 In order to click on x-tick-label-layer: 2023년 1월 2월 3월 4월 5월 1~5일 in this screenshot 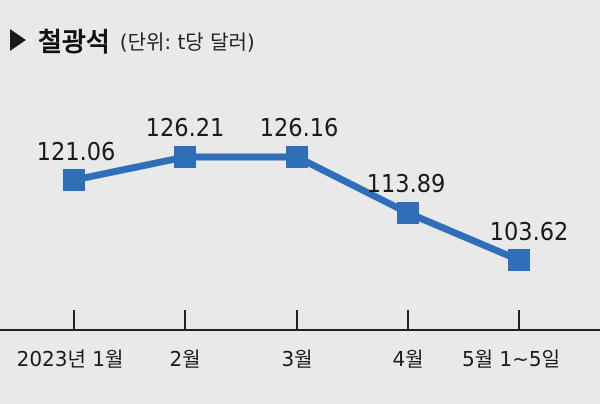, I will do `click(288, 359)`.